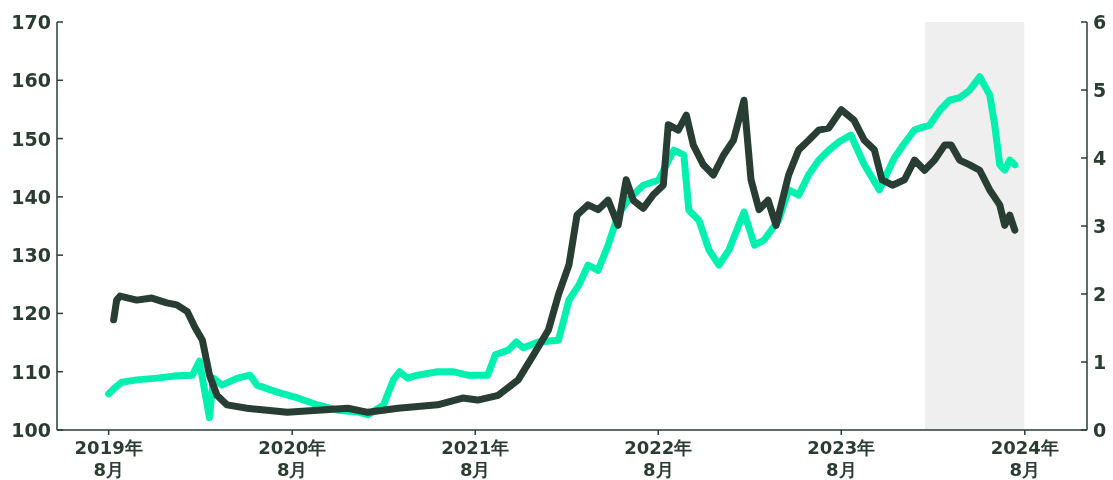 This screenshot has width=1113, height=480. Describe the element at coordinates (292, 458) in the screenshot. I see `x-tick-label: 2020年 8月` at that location.